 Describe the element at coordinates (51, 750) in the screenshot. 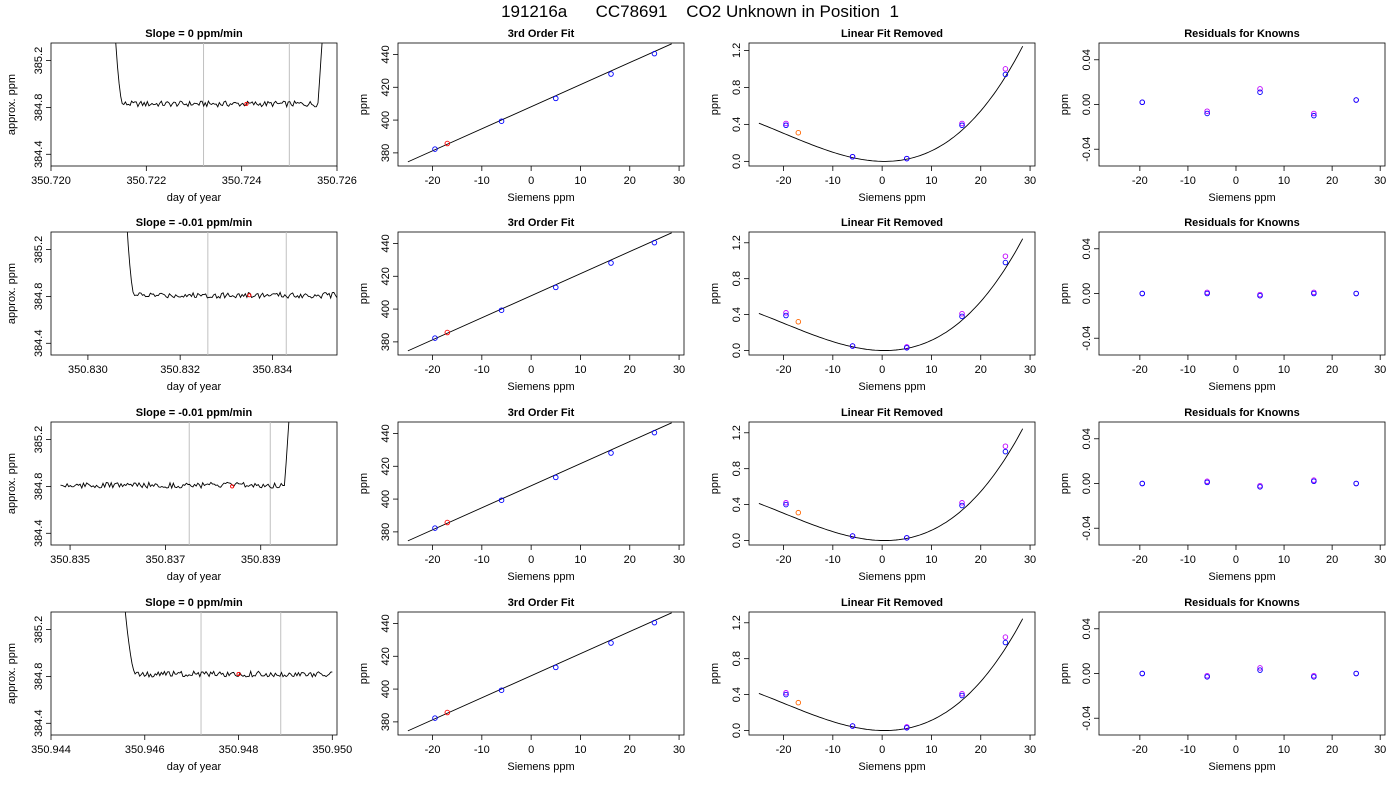

I see `x-tick-label: 350.944` at that location.